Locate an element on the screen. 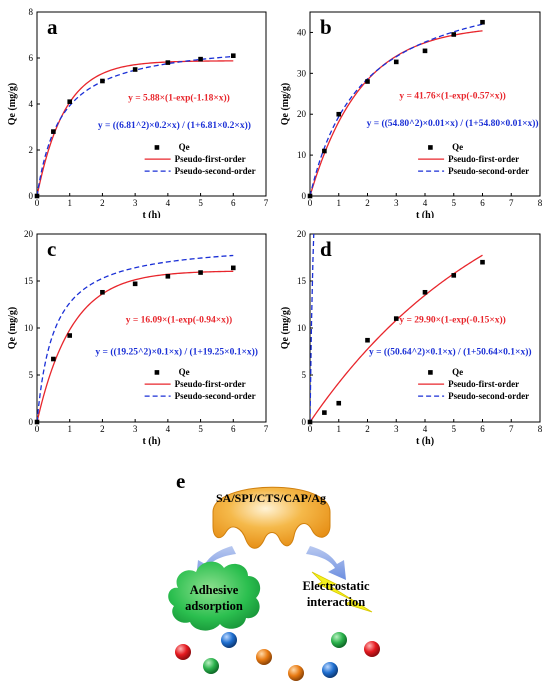 The height and width of the screenshot is (689, 550). y-tick-label: 40 is located at coordinates (302, 32).